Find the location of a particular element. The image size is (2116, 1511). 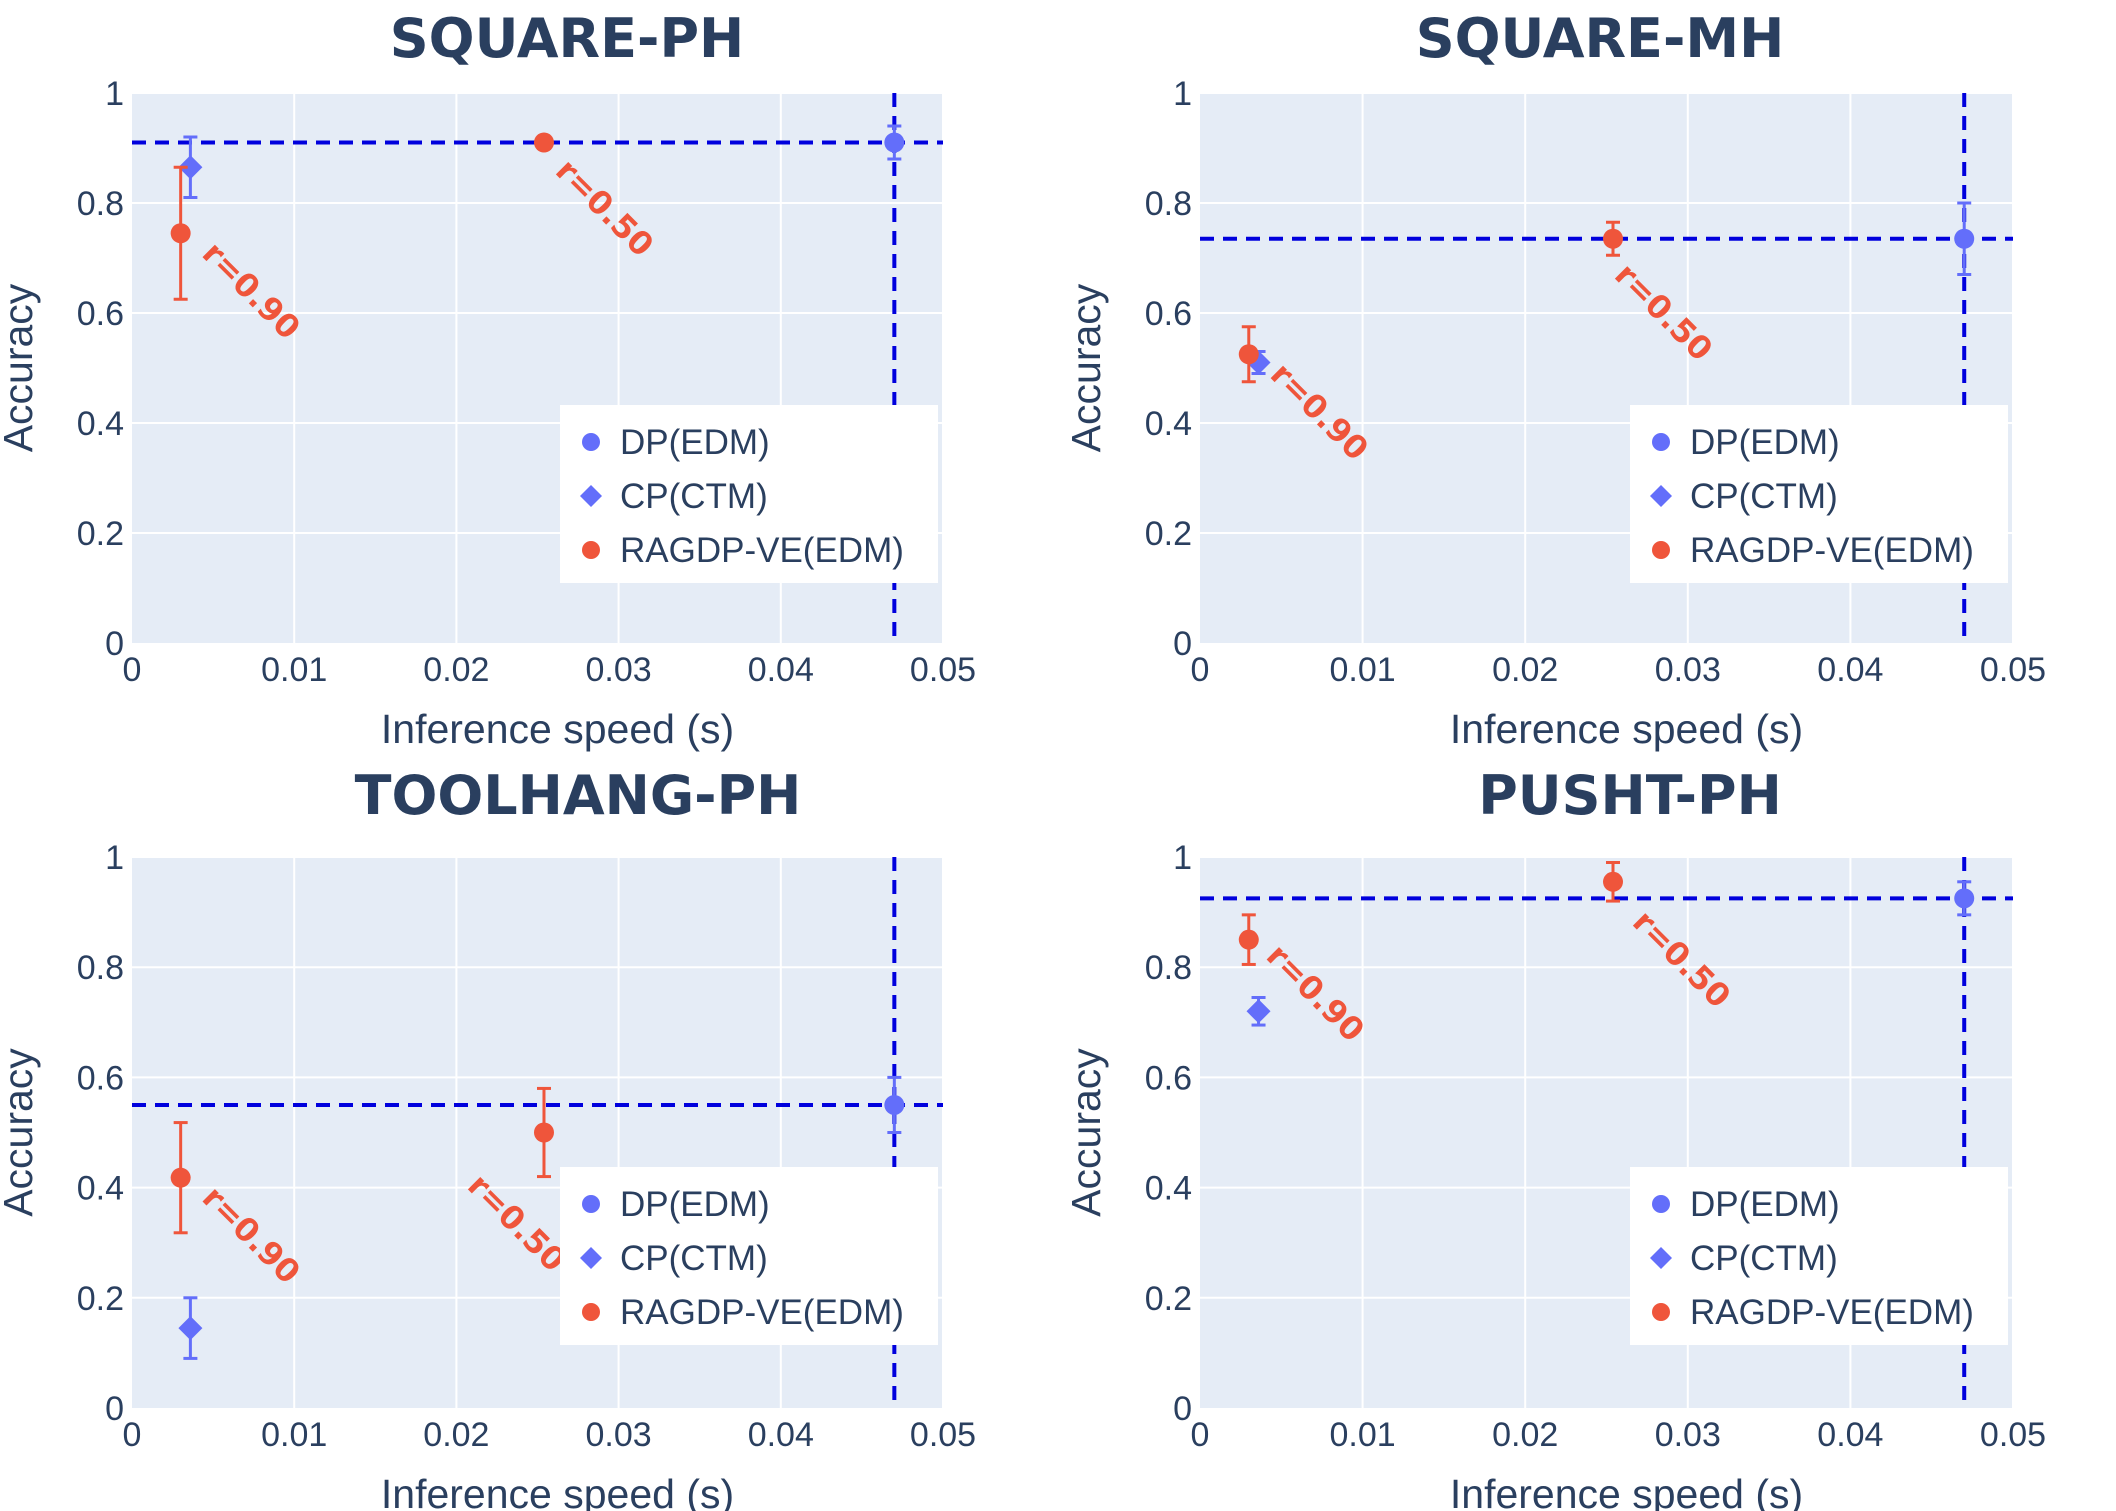

chart-title: TOOLHANG-PH is located at coordinates (578, 795).